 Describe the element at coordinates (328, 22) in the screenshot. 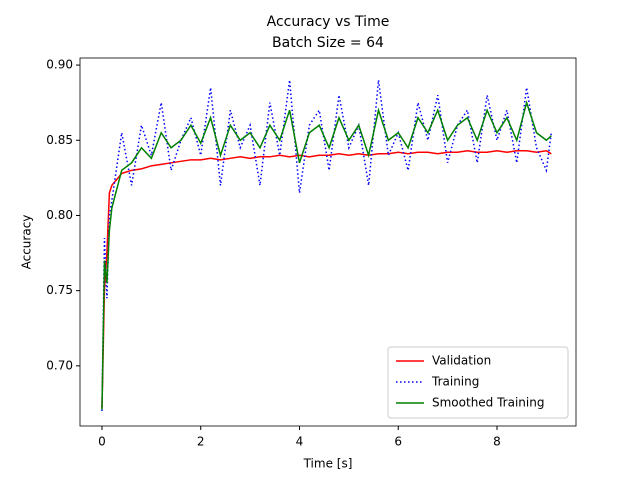

I see `chart-title: Accuracy vs Time` at that location.